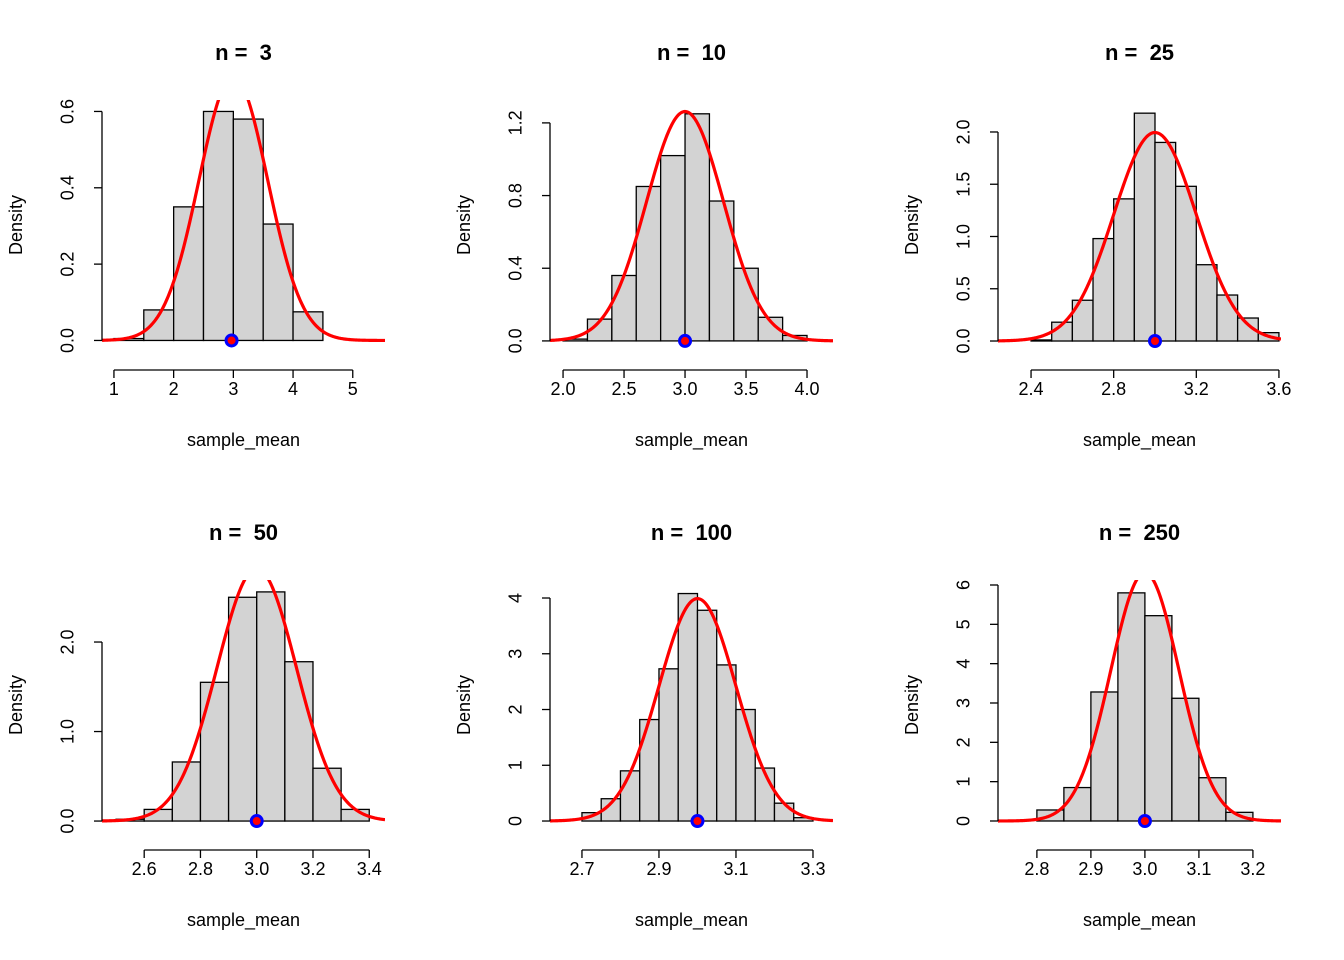  I want to click on x-tick-label: 4.0, so click(807, 389).